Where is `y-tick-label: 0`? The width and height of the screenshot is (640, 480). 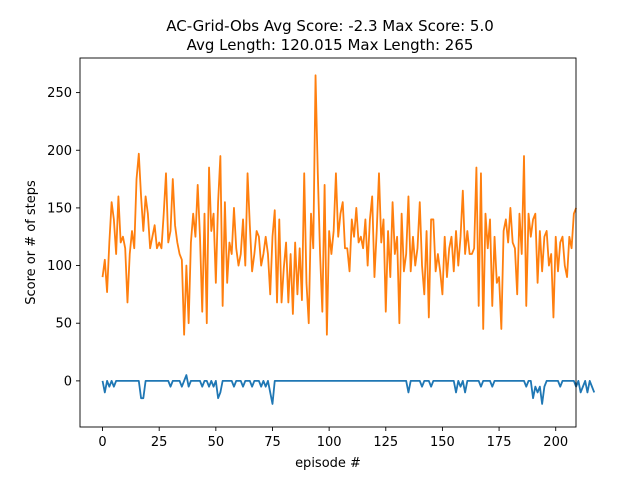
y-tick-label: 0 is located at coordinates (68, 381).